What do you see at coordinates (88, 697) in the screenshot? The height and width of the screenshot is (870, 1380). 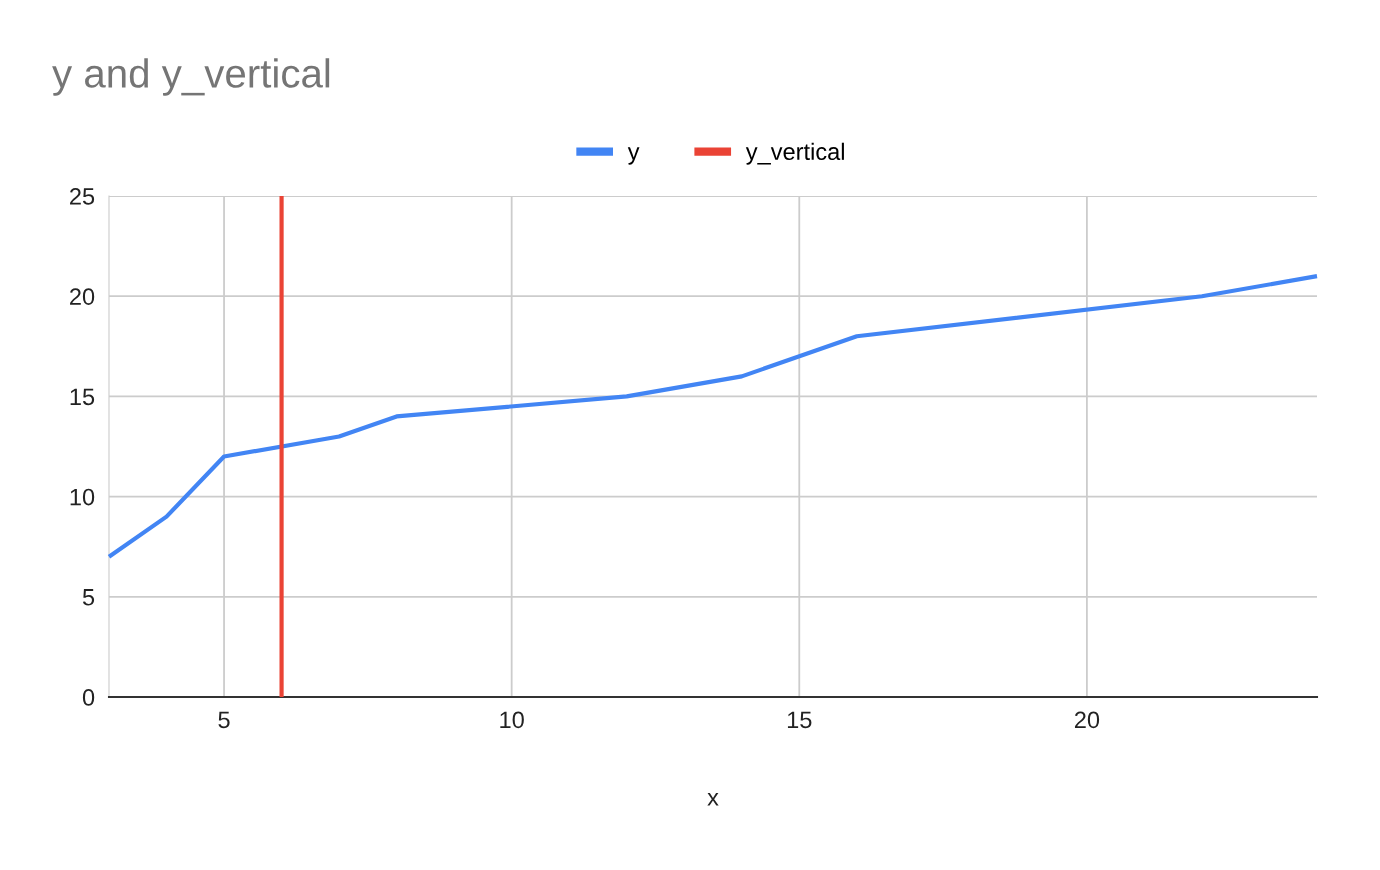 I see `y-tick-label: 0` at bounding box center [88, 697].